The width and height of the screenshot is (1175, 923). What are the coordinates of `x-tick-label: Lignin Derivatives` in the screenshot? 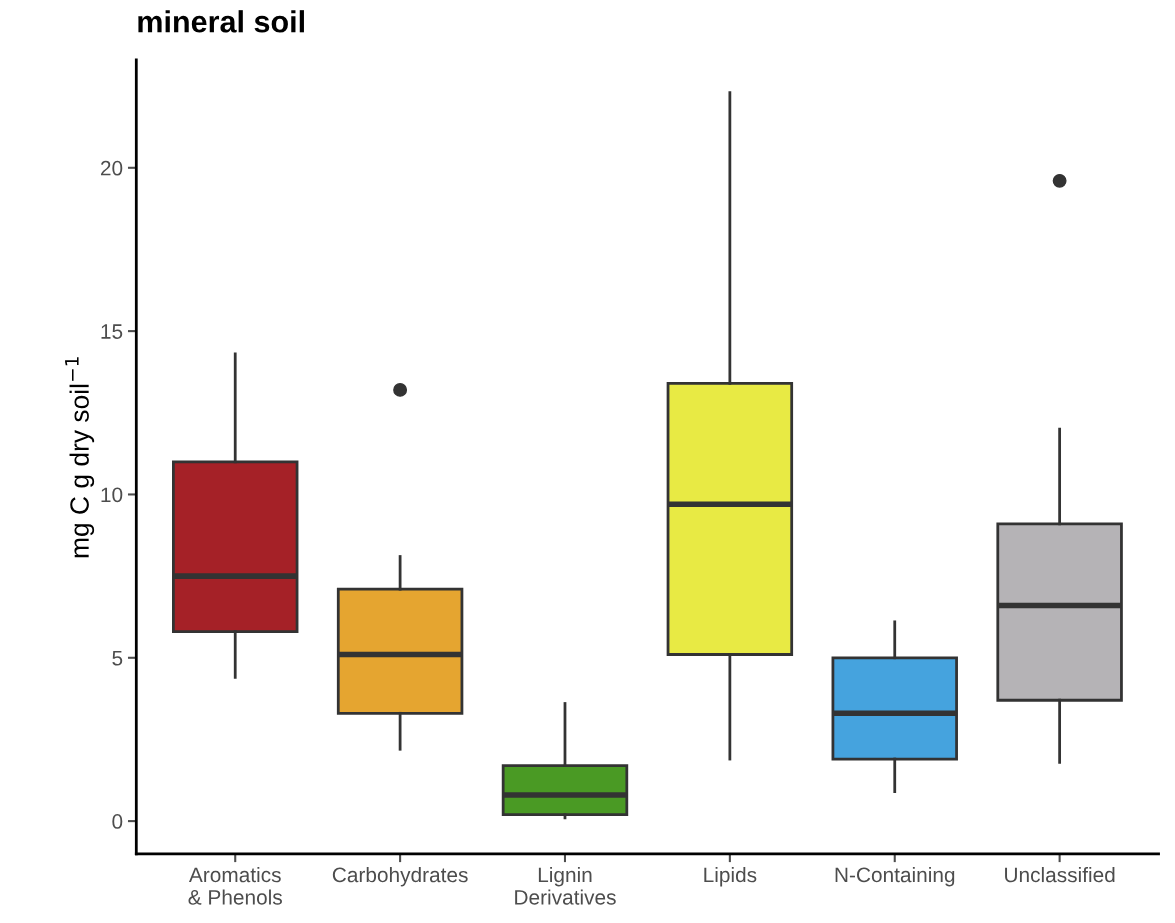 It's located at (565, 885).